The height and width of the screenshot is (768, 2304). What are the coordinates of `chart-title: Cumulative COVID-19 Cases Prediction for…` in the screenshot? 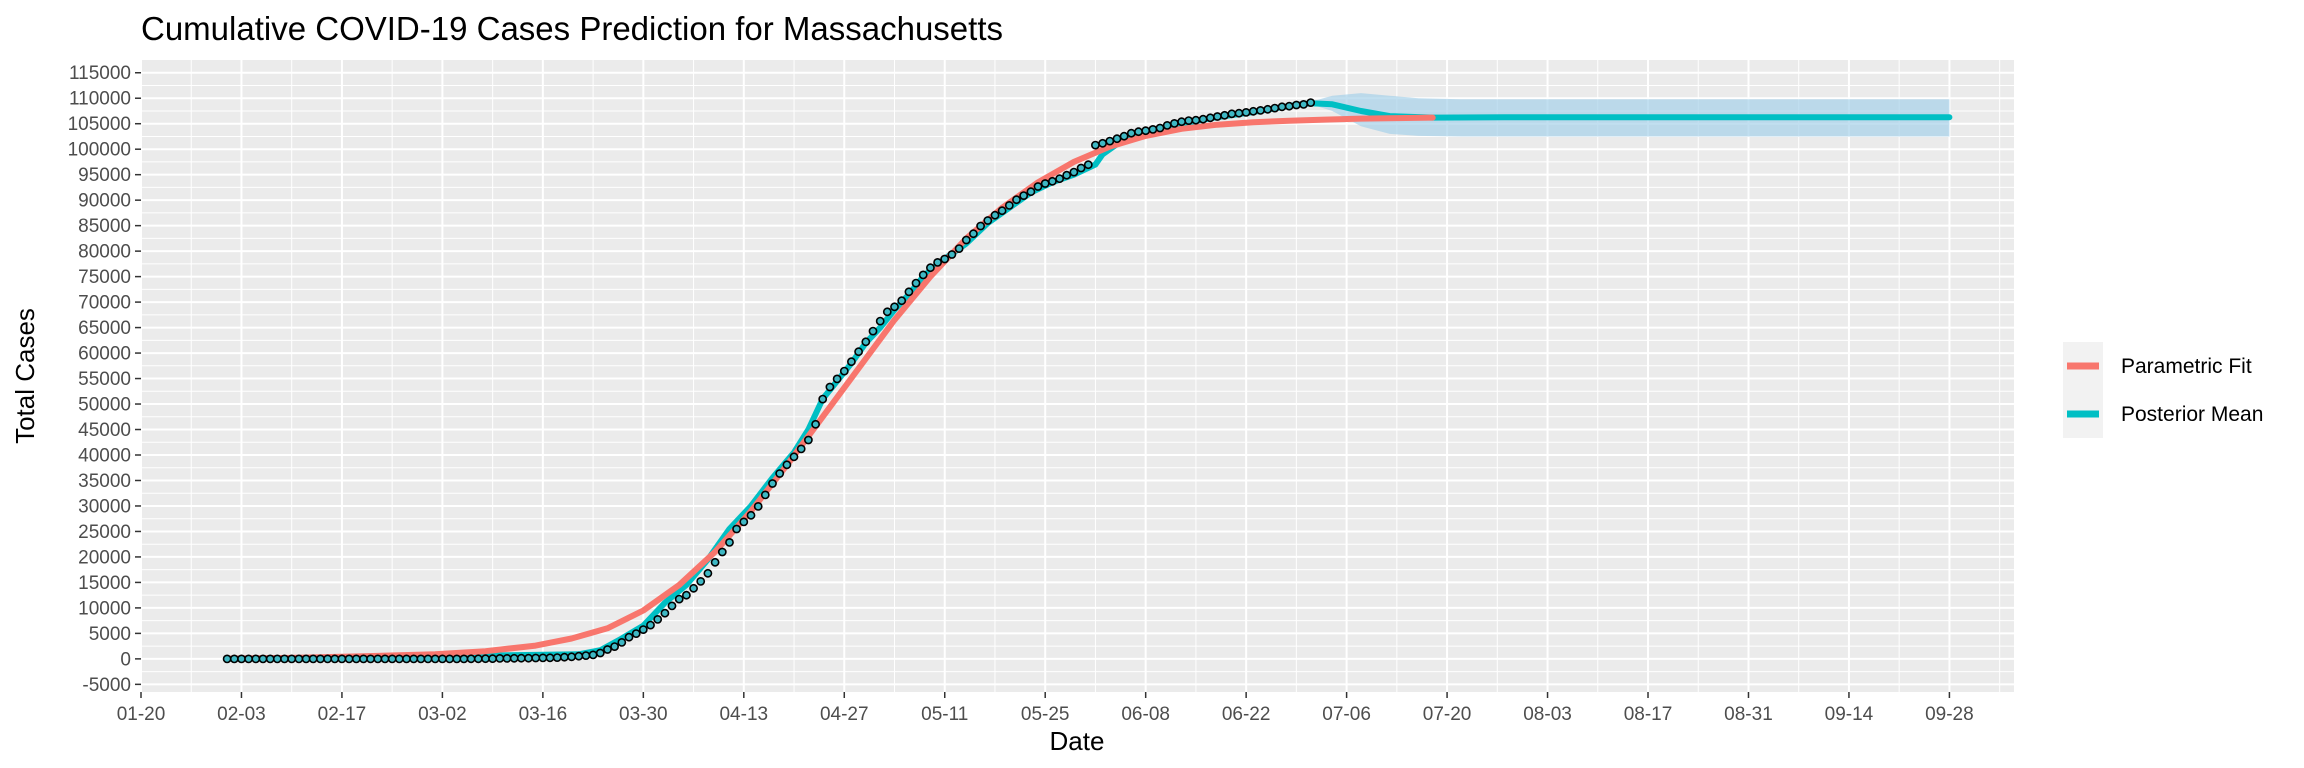 It's located at (572, 28).